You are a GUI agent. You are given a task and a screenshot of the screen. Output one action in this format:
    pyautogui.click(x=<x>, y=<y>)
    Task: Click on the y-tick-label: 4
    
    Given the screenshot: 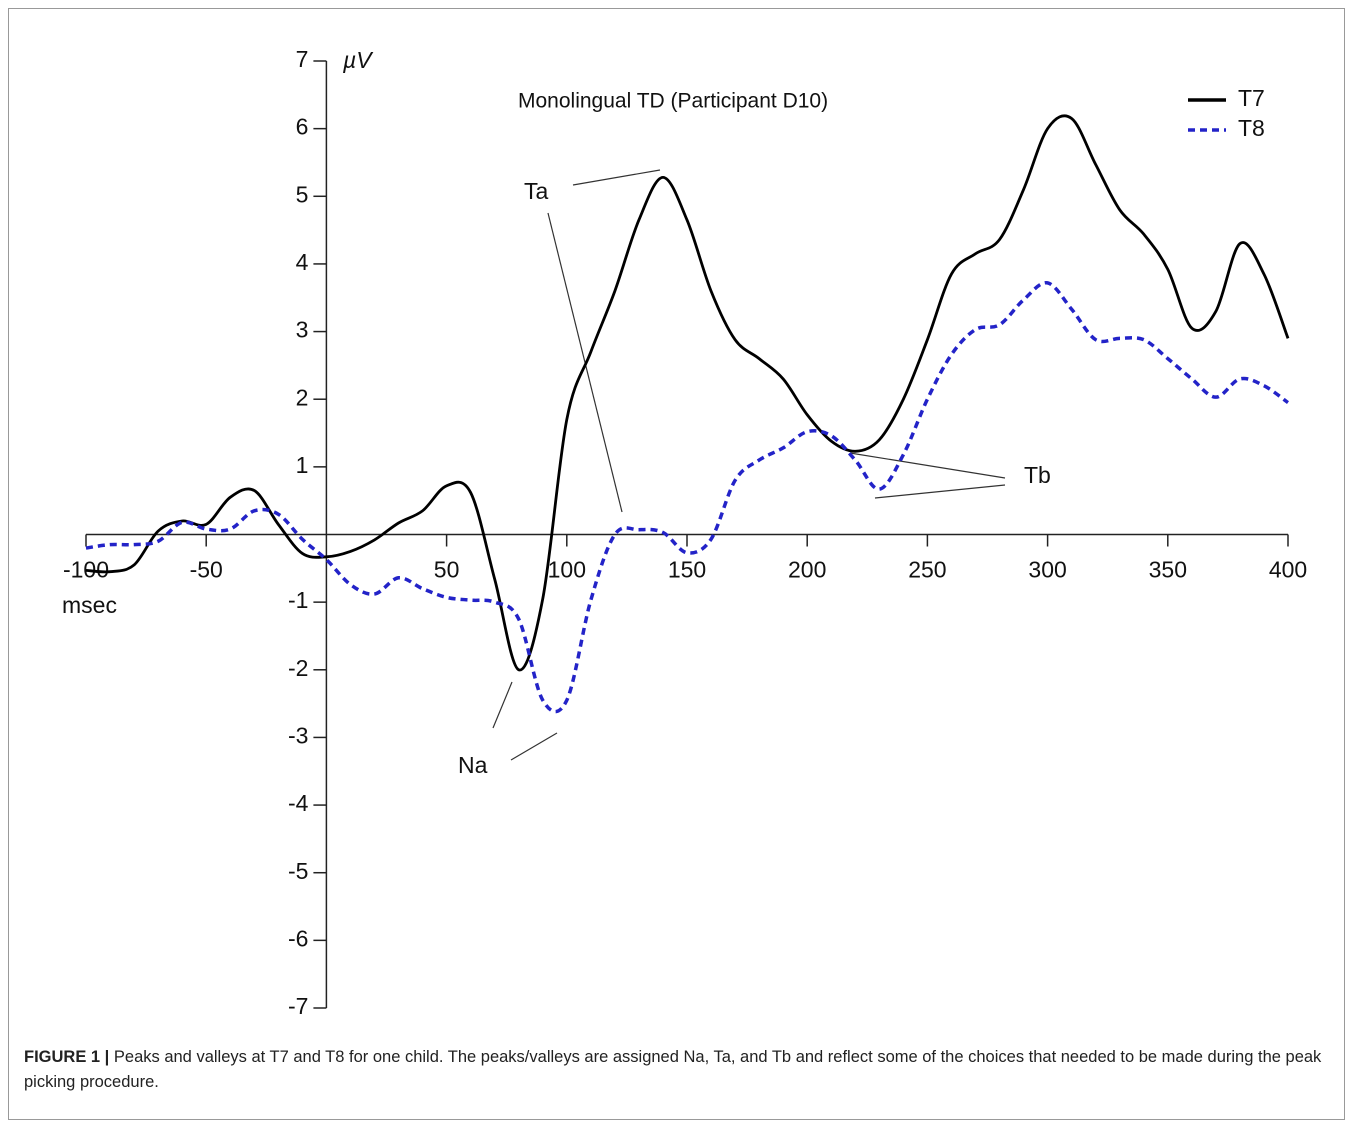 What is the action you would take?
    pyautogui.click(x=302, y=262)
    